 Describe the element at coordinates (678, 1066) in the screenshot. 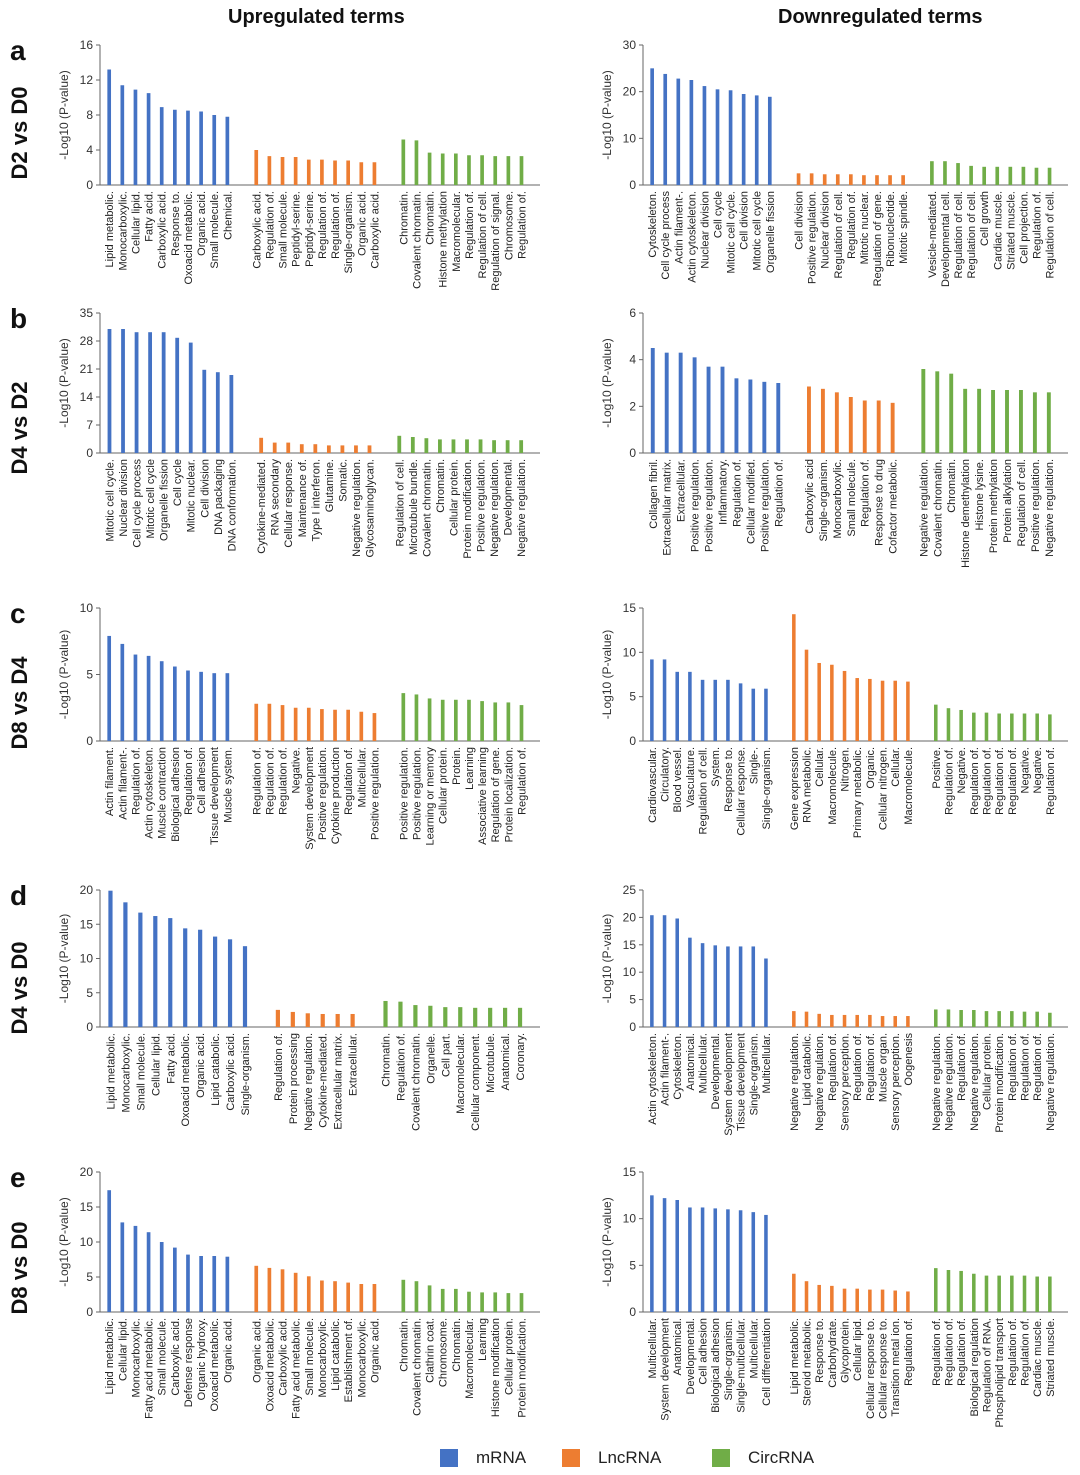

I see `x-tick-label: Cytoskeleton.` at that location.